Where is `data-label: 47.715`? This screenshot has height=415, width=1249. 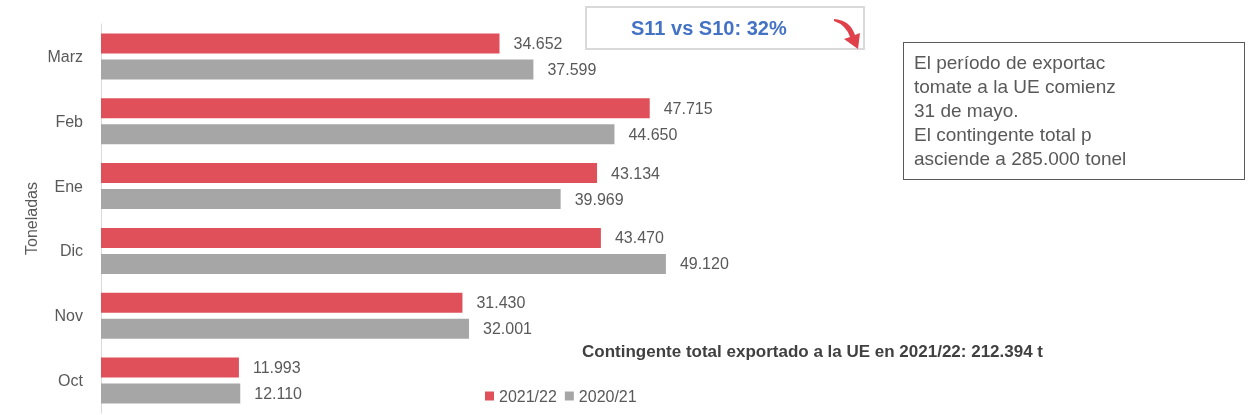 data-label: 47.715 is located at coordinates (688, 108).